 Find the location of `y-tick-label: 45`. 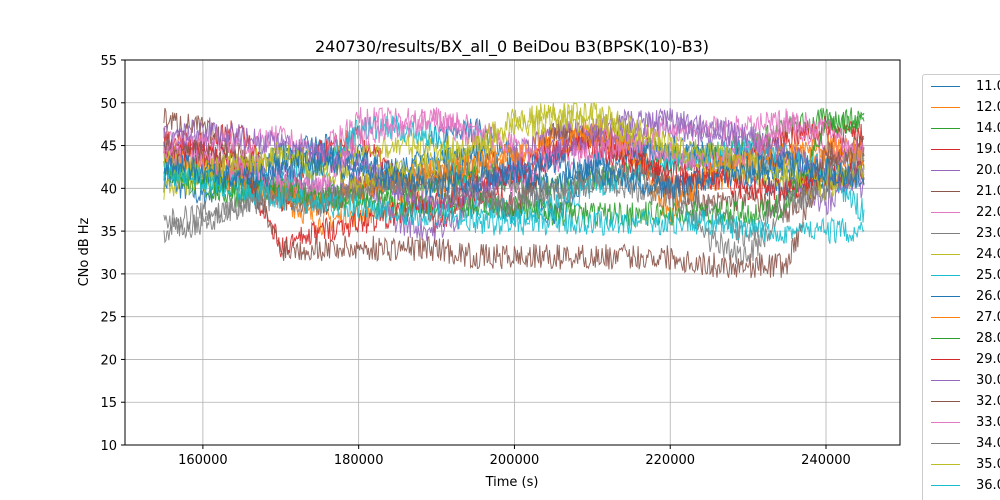

y-tick-label: 45 is located at coordinates (108, 147).